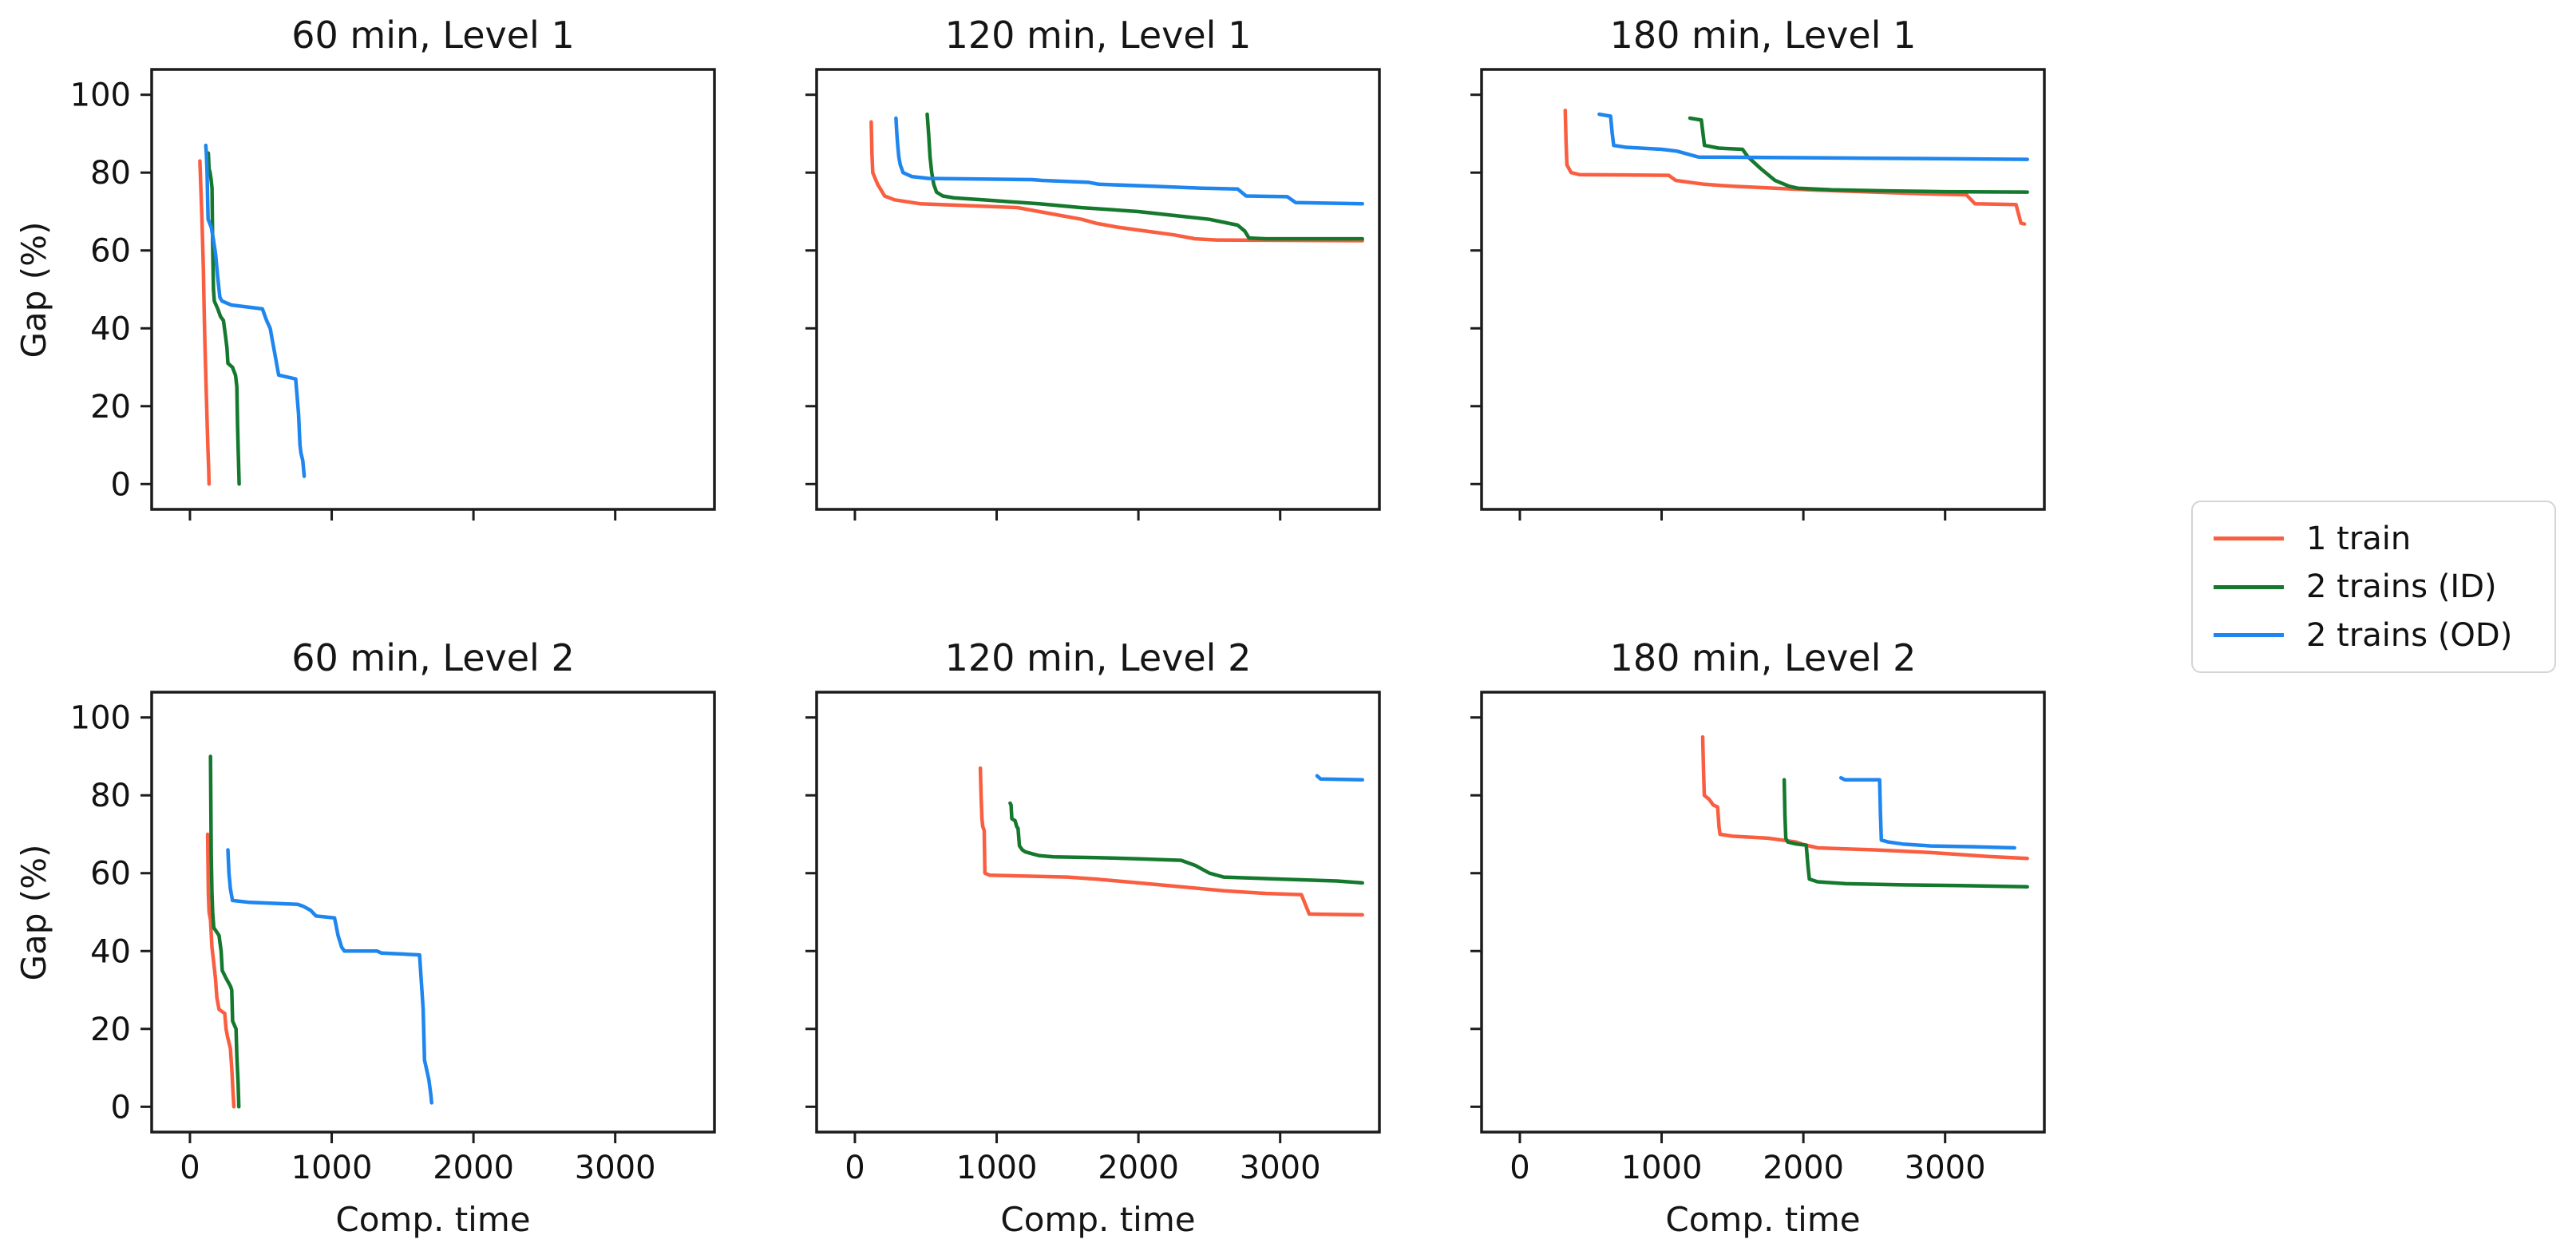  What do you see at coordinates (1763, 1219) in the screenshot?
I see `x-axis-label-col3: Comp. time` at bounding box center [1763, 1219].